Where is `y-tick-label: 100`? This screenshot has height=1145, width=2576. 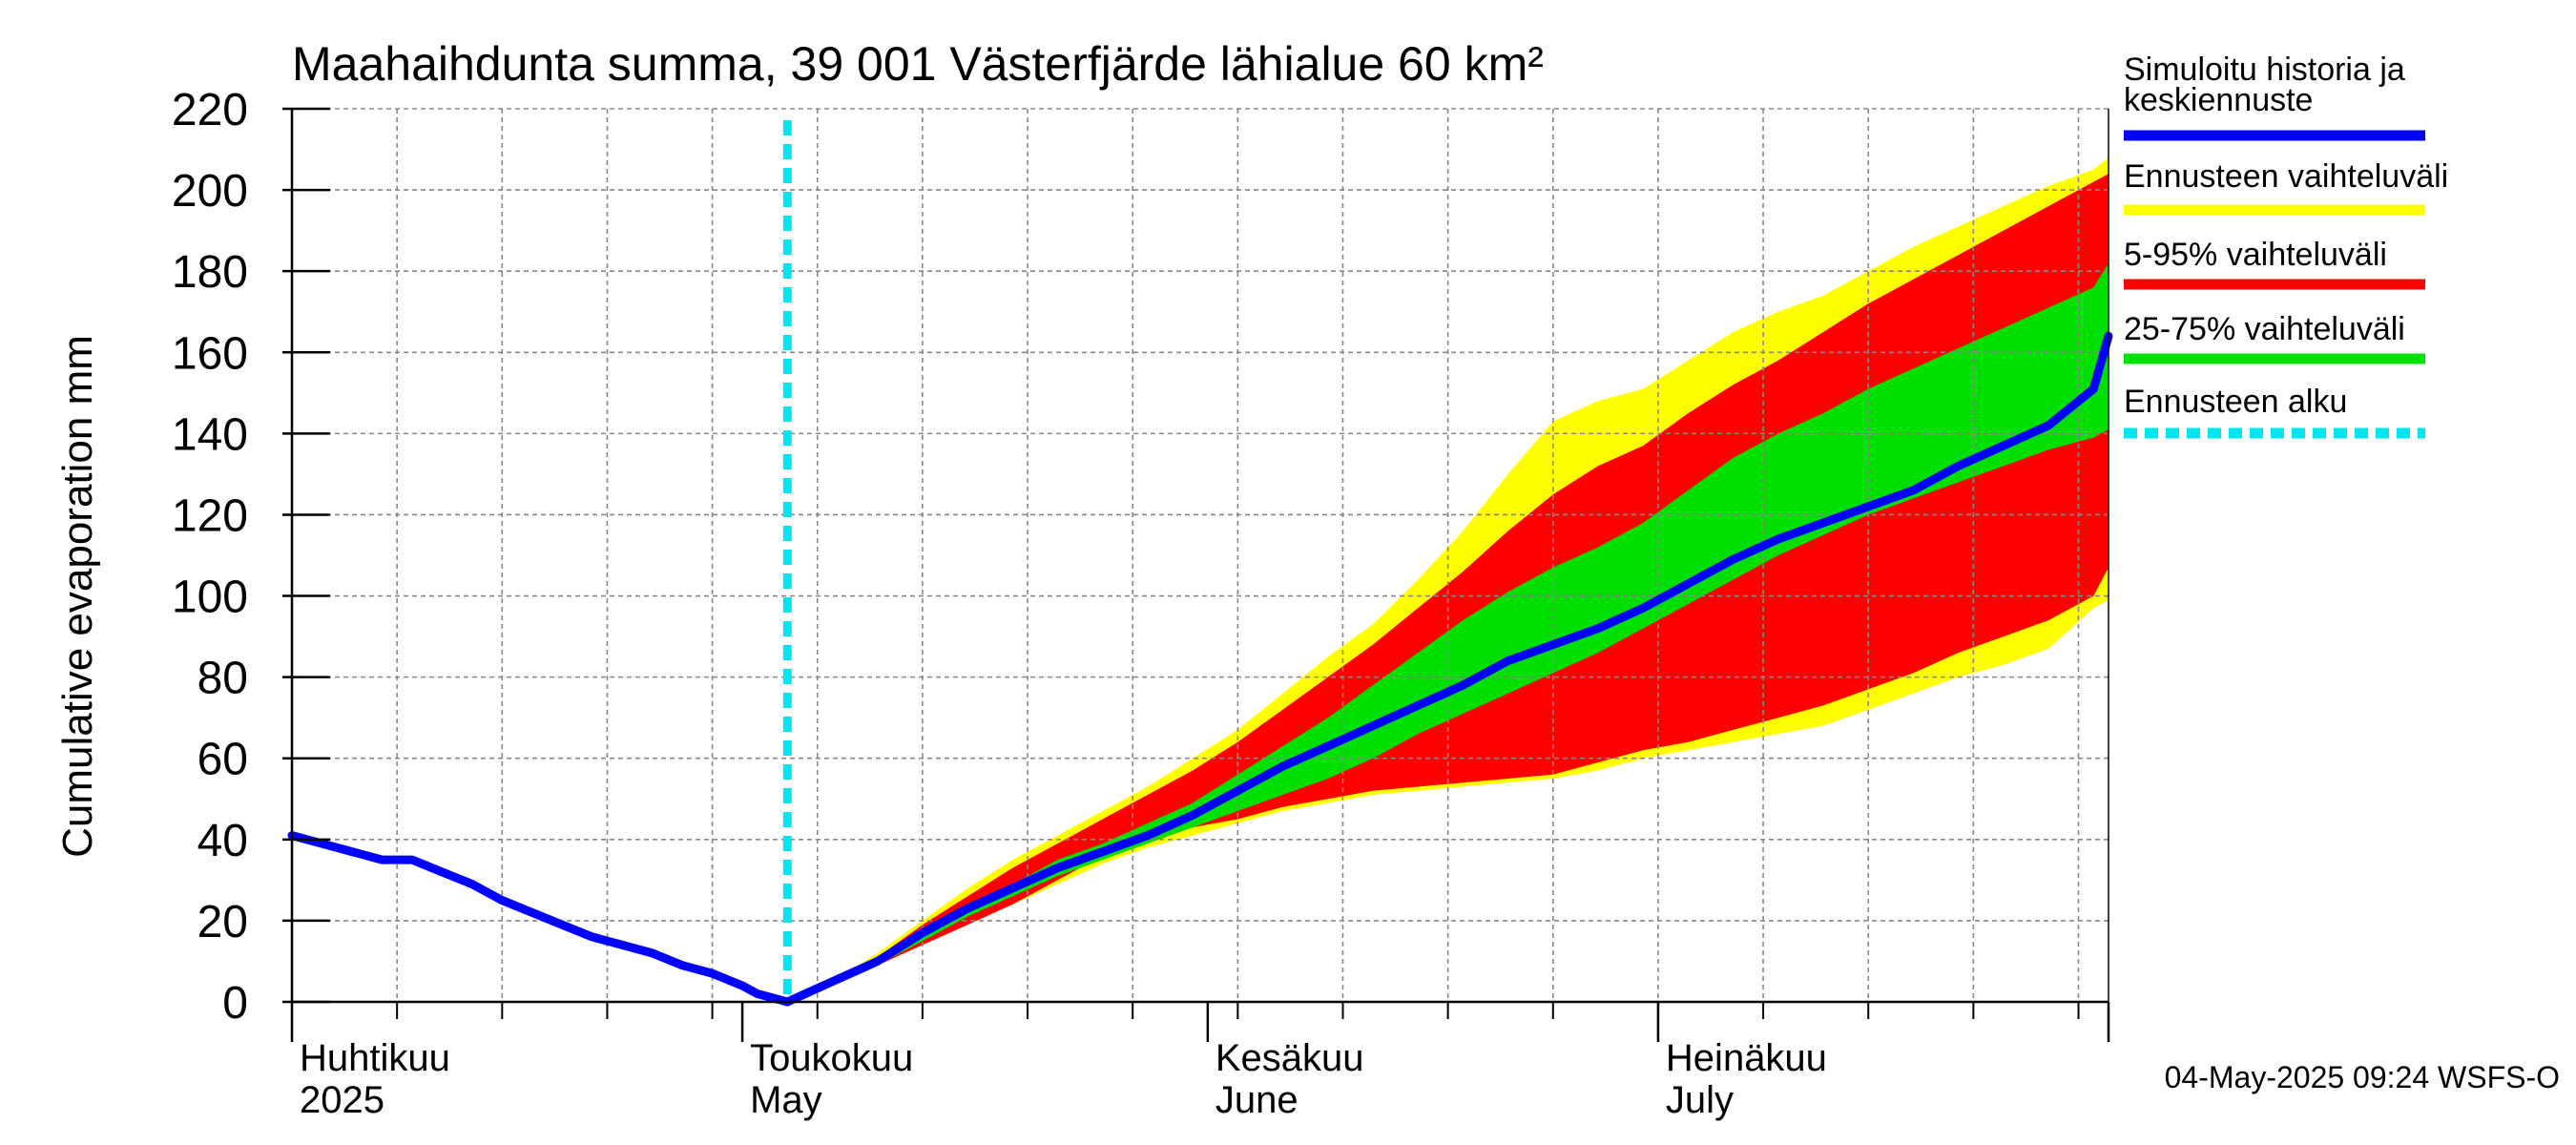 y-tick-label: 100 is located at coordinates (210, 598).